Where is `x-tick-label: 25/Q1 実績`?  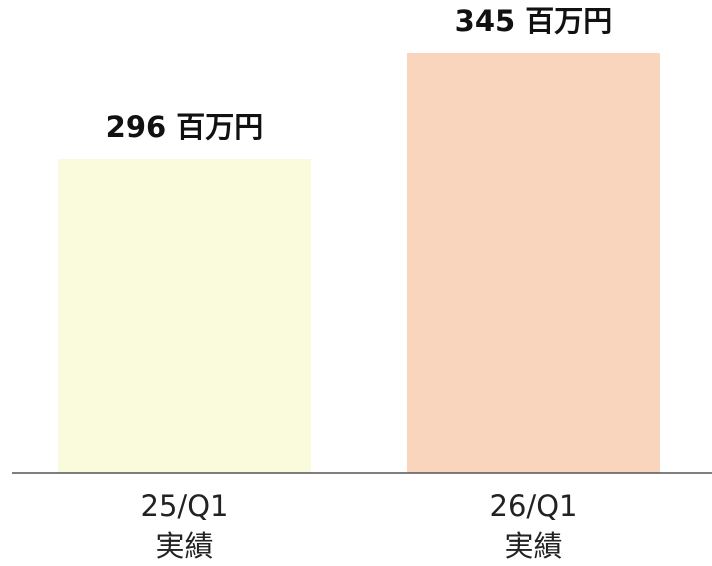
x-tick-label: 25/Q1 実績 is located at coordinates (184, 526).